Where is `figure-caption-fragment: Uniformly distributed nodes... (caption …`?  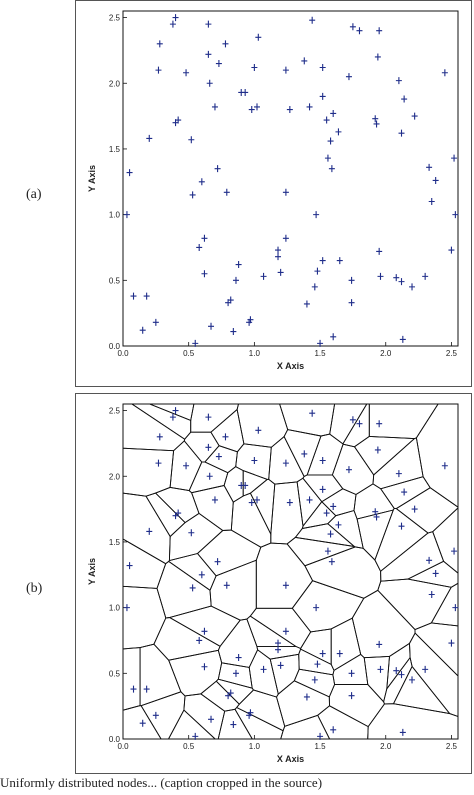
figure-caption-fragment: Uniformly distributed nodes... (caption … is located at coordinates (237, 785).